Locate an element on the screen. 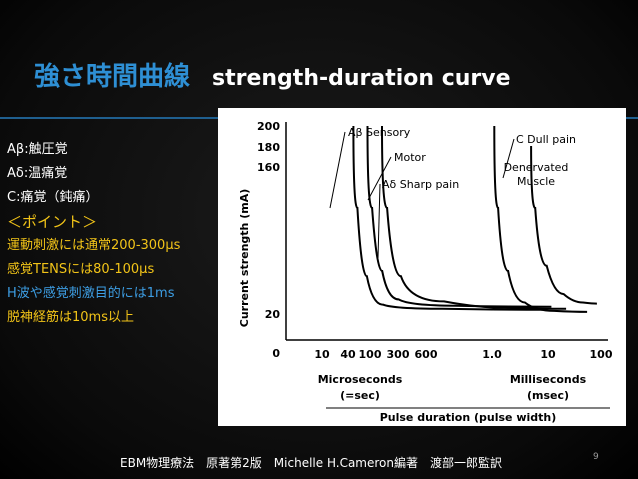  legend-label-ab-sensory: Aβ Sensory is located at coordinates (379, 132).